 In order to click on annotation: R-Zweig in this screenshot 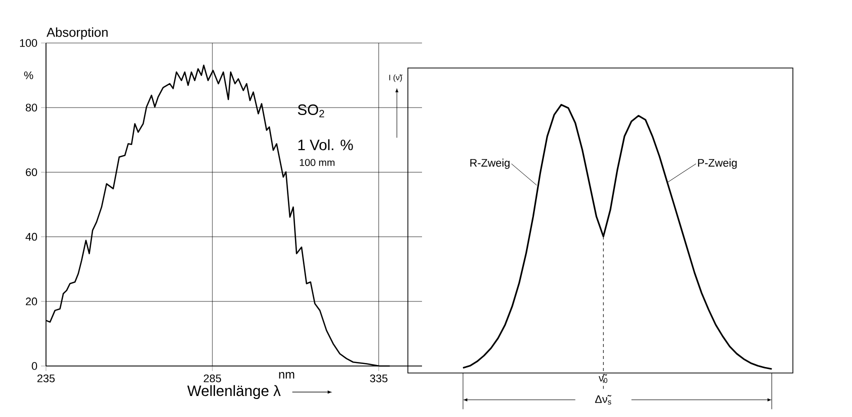, I will do `click(490, 163)`.